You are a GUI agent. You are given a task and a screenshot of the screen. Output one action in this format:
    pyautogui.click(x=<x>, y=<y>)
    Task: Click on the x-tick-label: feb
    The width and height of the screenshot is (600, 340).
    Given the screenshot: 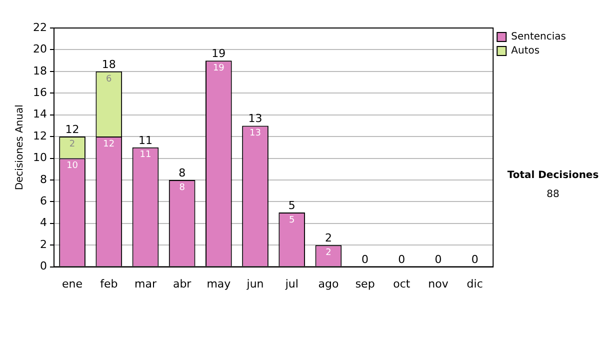 What is the action you would take?
    pyautogui.click(x=109, y=283)
    